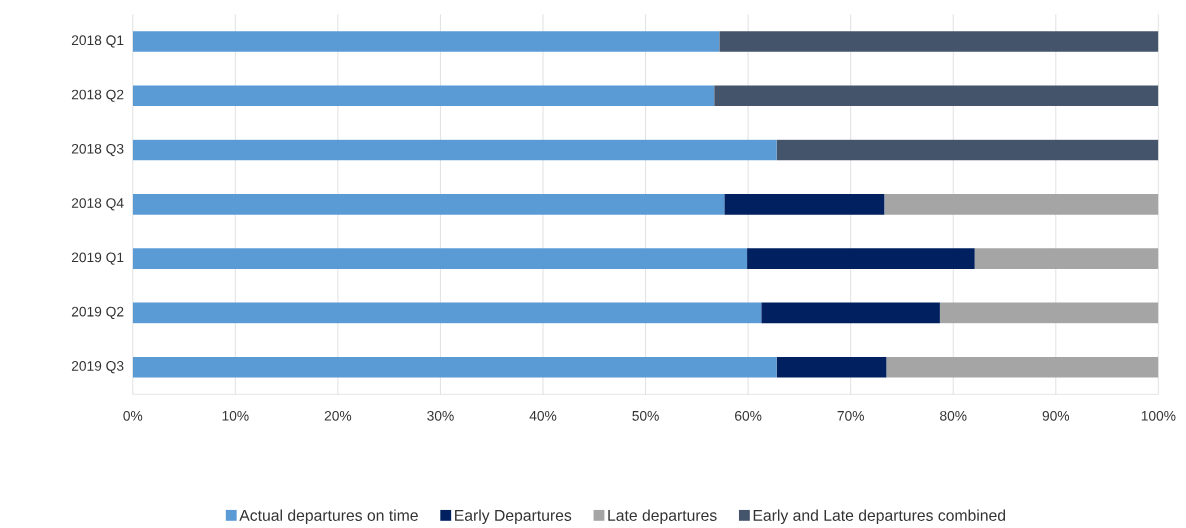 This screenshot has width=1186, height=528. What do you see at coordinates (850, 415) in the screenshot?
I see `x-tick-label: 70%` at bounding box center [850, 415].